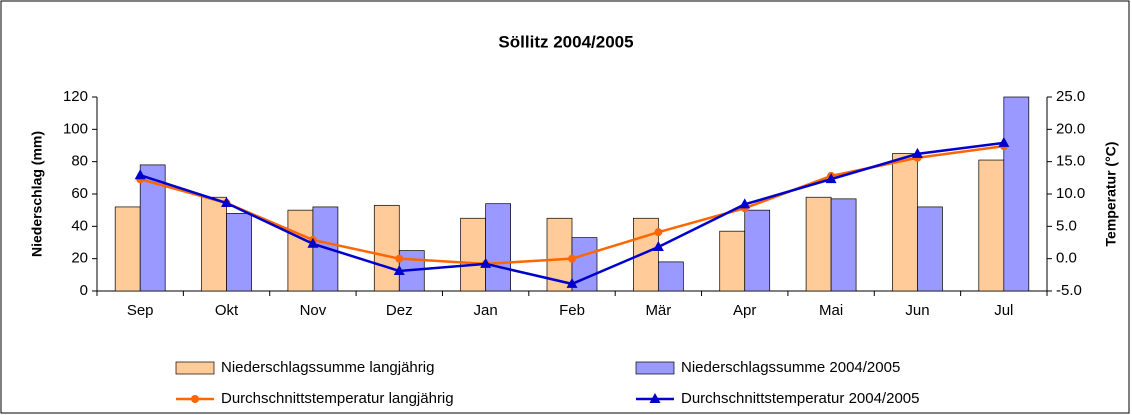 This screenshot has width=1132, height=415. I want to click on legend-label: Niederschlagssumme 2004/2005, so click(790, 367).